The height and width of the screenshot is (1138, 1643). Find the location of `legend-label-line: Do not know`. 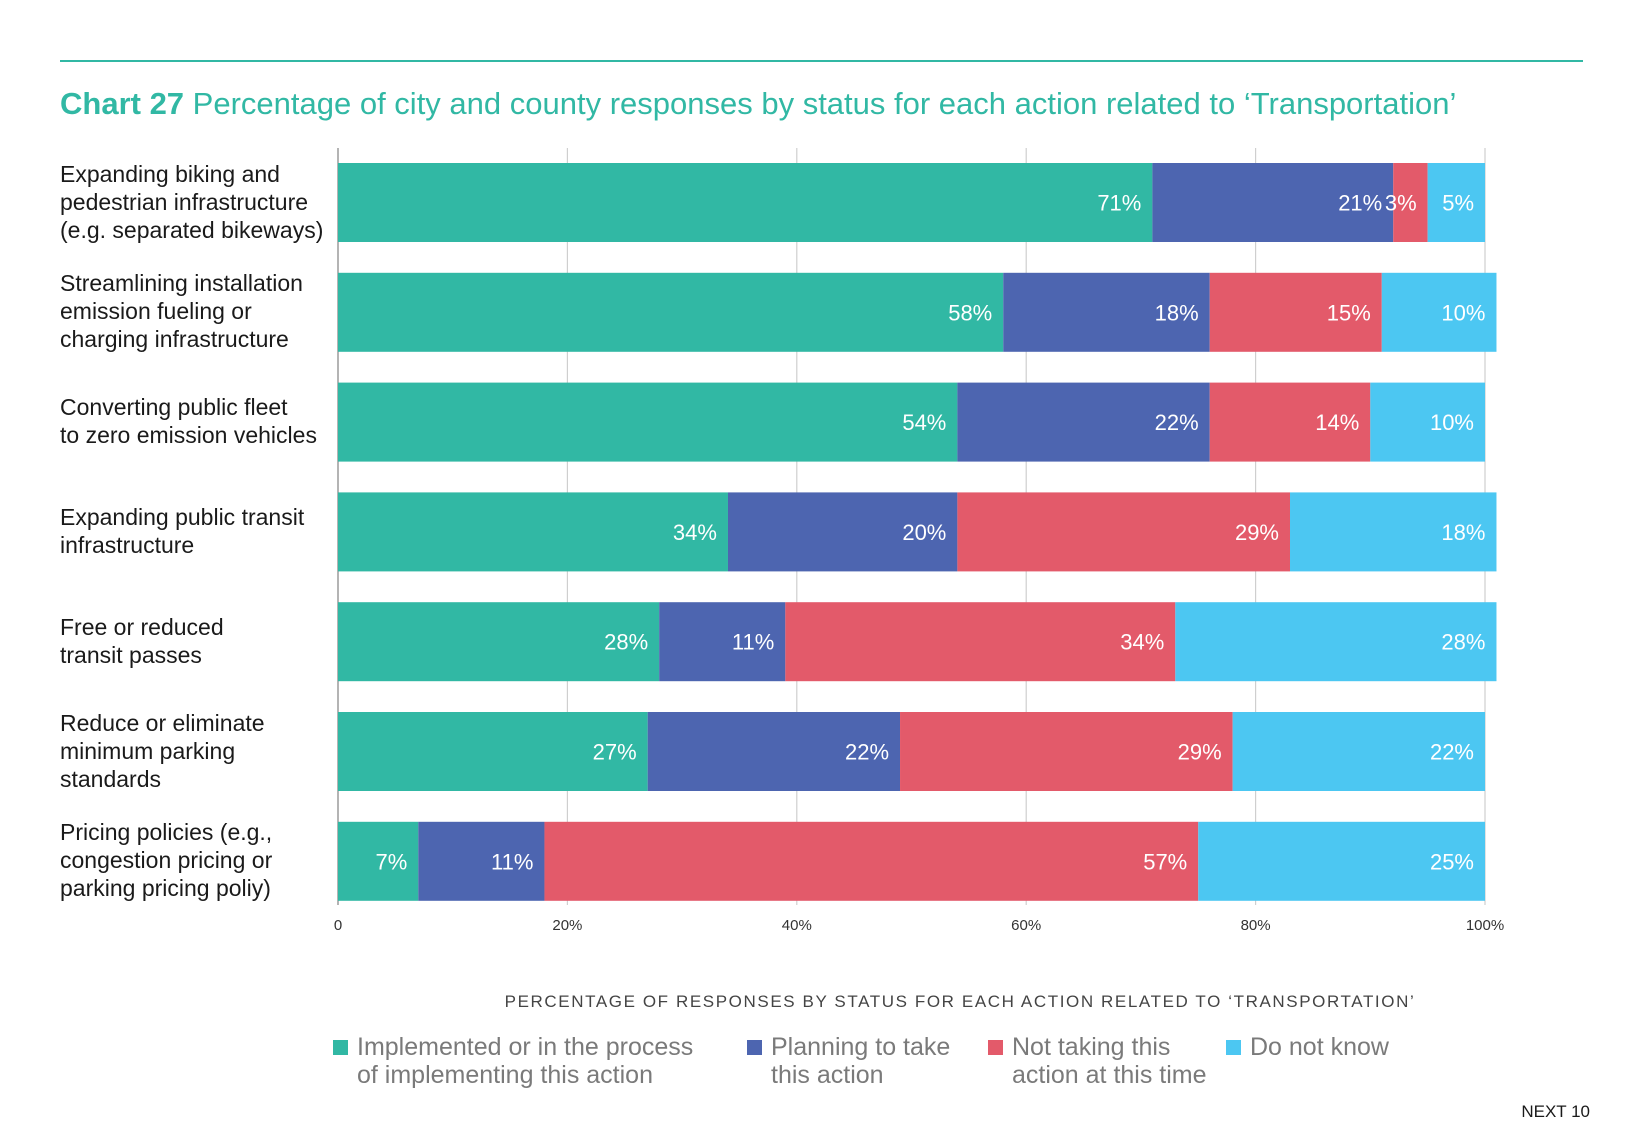

legend-label-line: Do not know is located at coordinates (1319, 1047).